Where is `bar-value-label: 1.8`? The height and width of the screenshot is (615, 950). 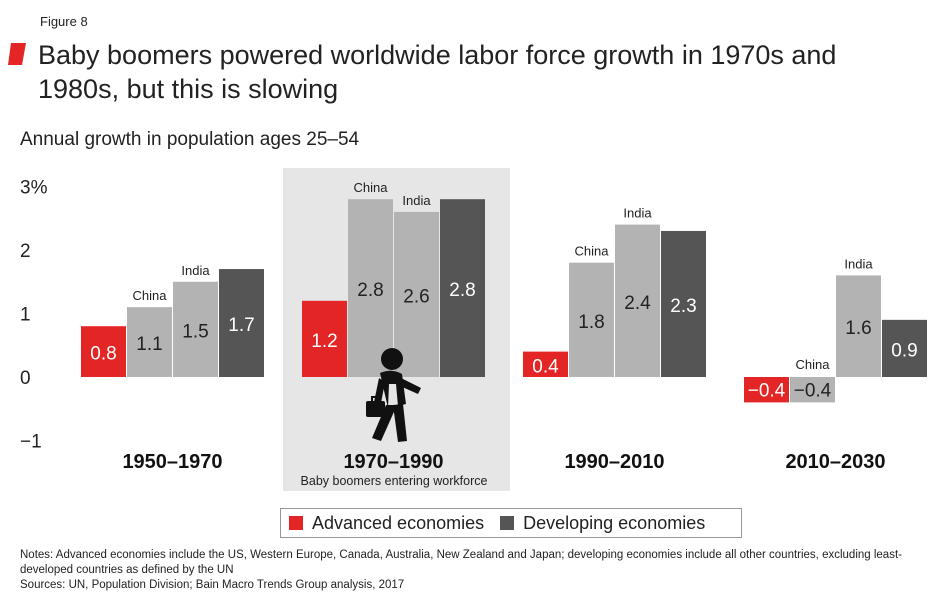
bar-value-label: 1.8 is located at coordinates (591, 322).